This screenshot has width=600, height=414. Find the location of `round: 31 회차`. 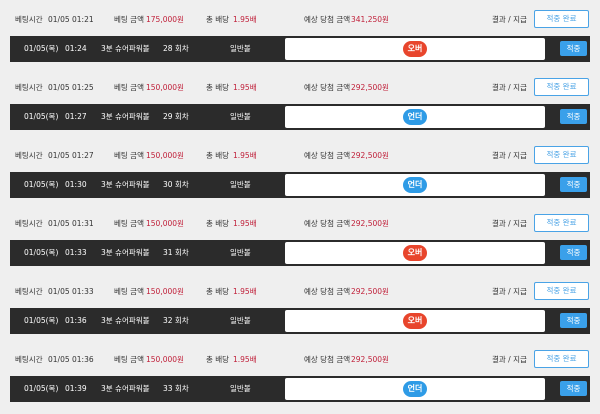

round: 31 회차 is located at coordinates (176, 252).